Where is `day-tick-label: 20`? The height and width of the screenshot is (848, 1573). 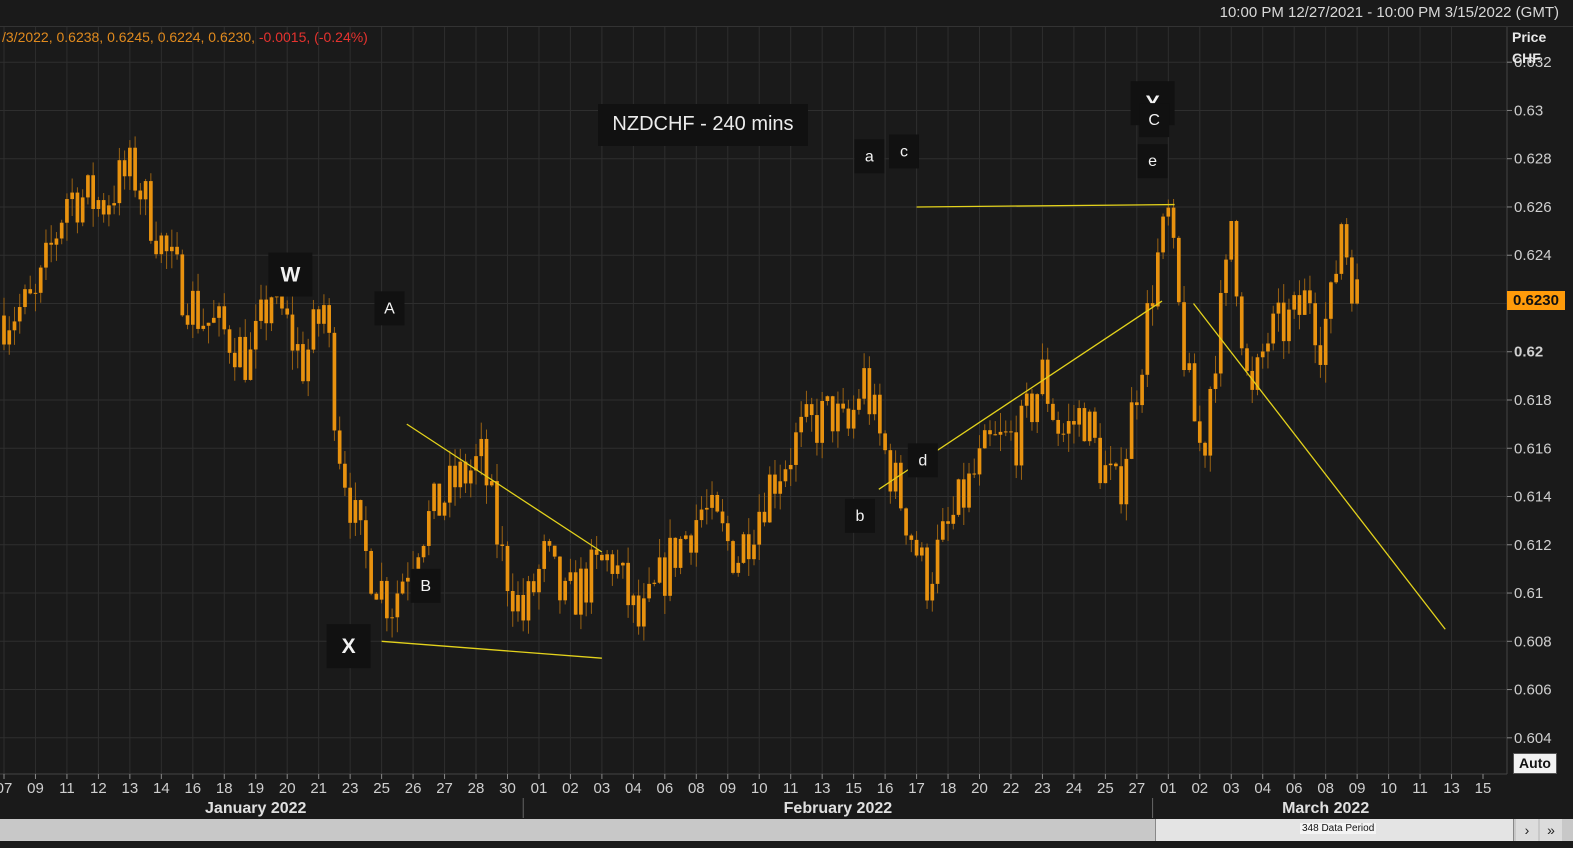 day-tick-label: 20 is located at coordinates (287, 788).